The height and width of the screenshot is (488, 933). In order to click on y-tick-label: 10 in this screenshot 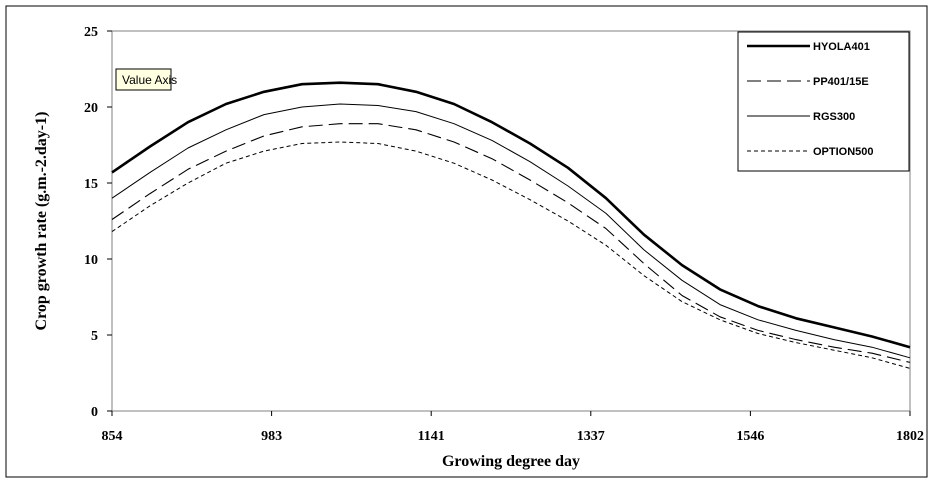, I will do `click(91, 260)`.